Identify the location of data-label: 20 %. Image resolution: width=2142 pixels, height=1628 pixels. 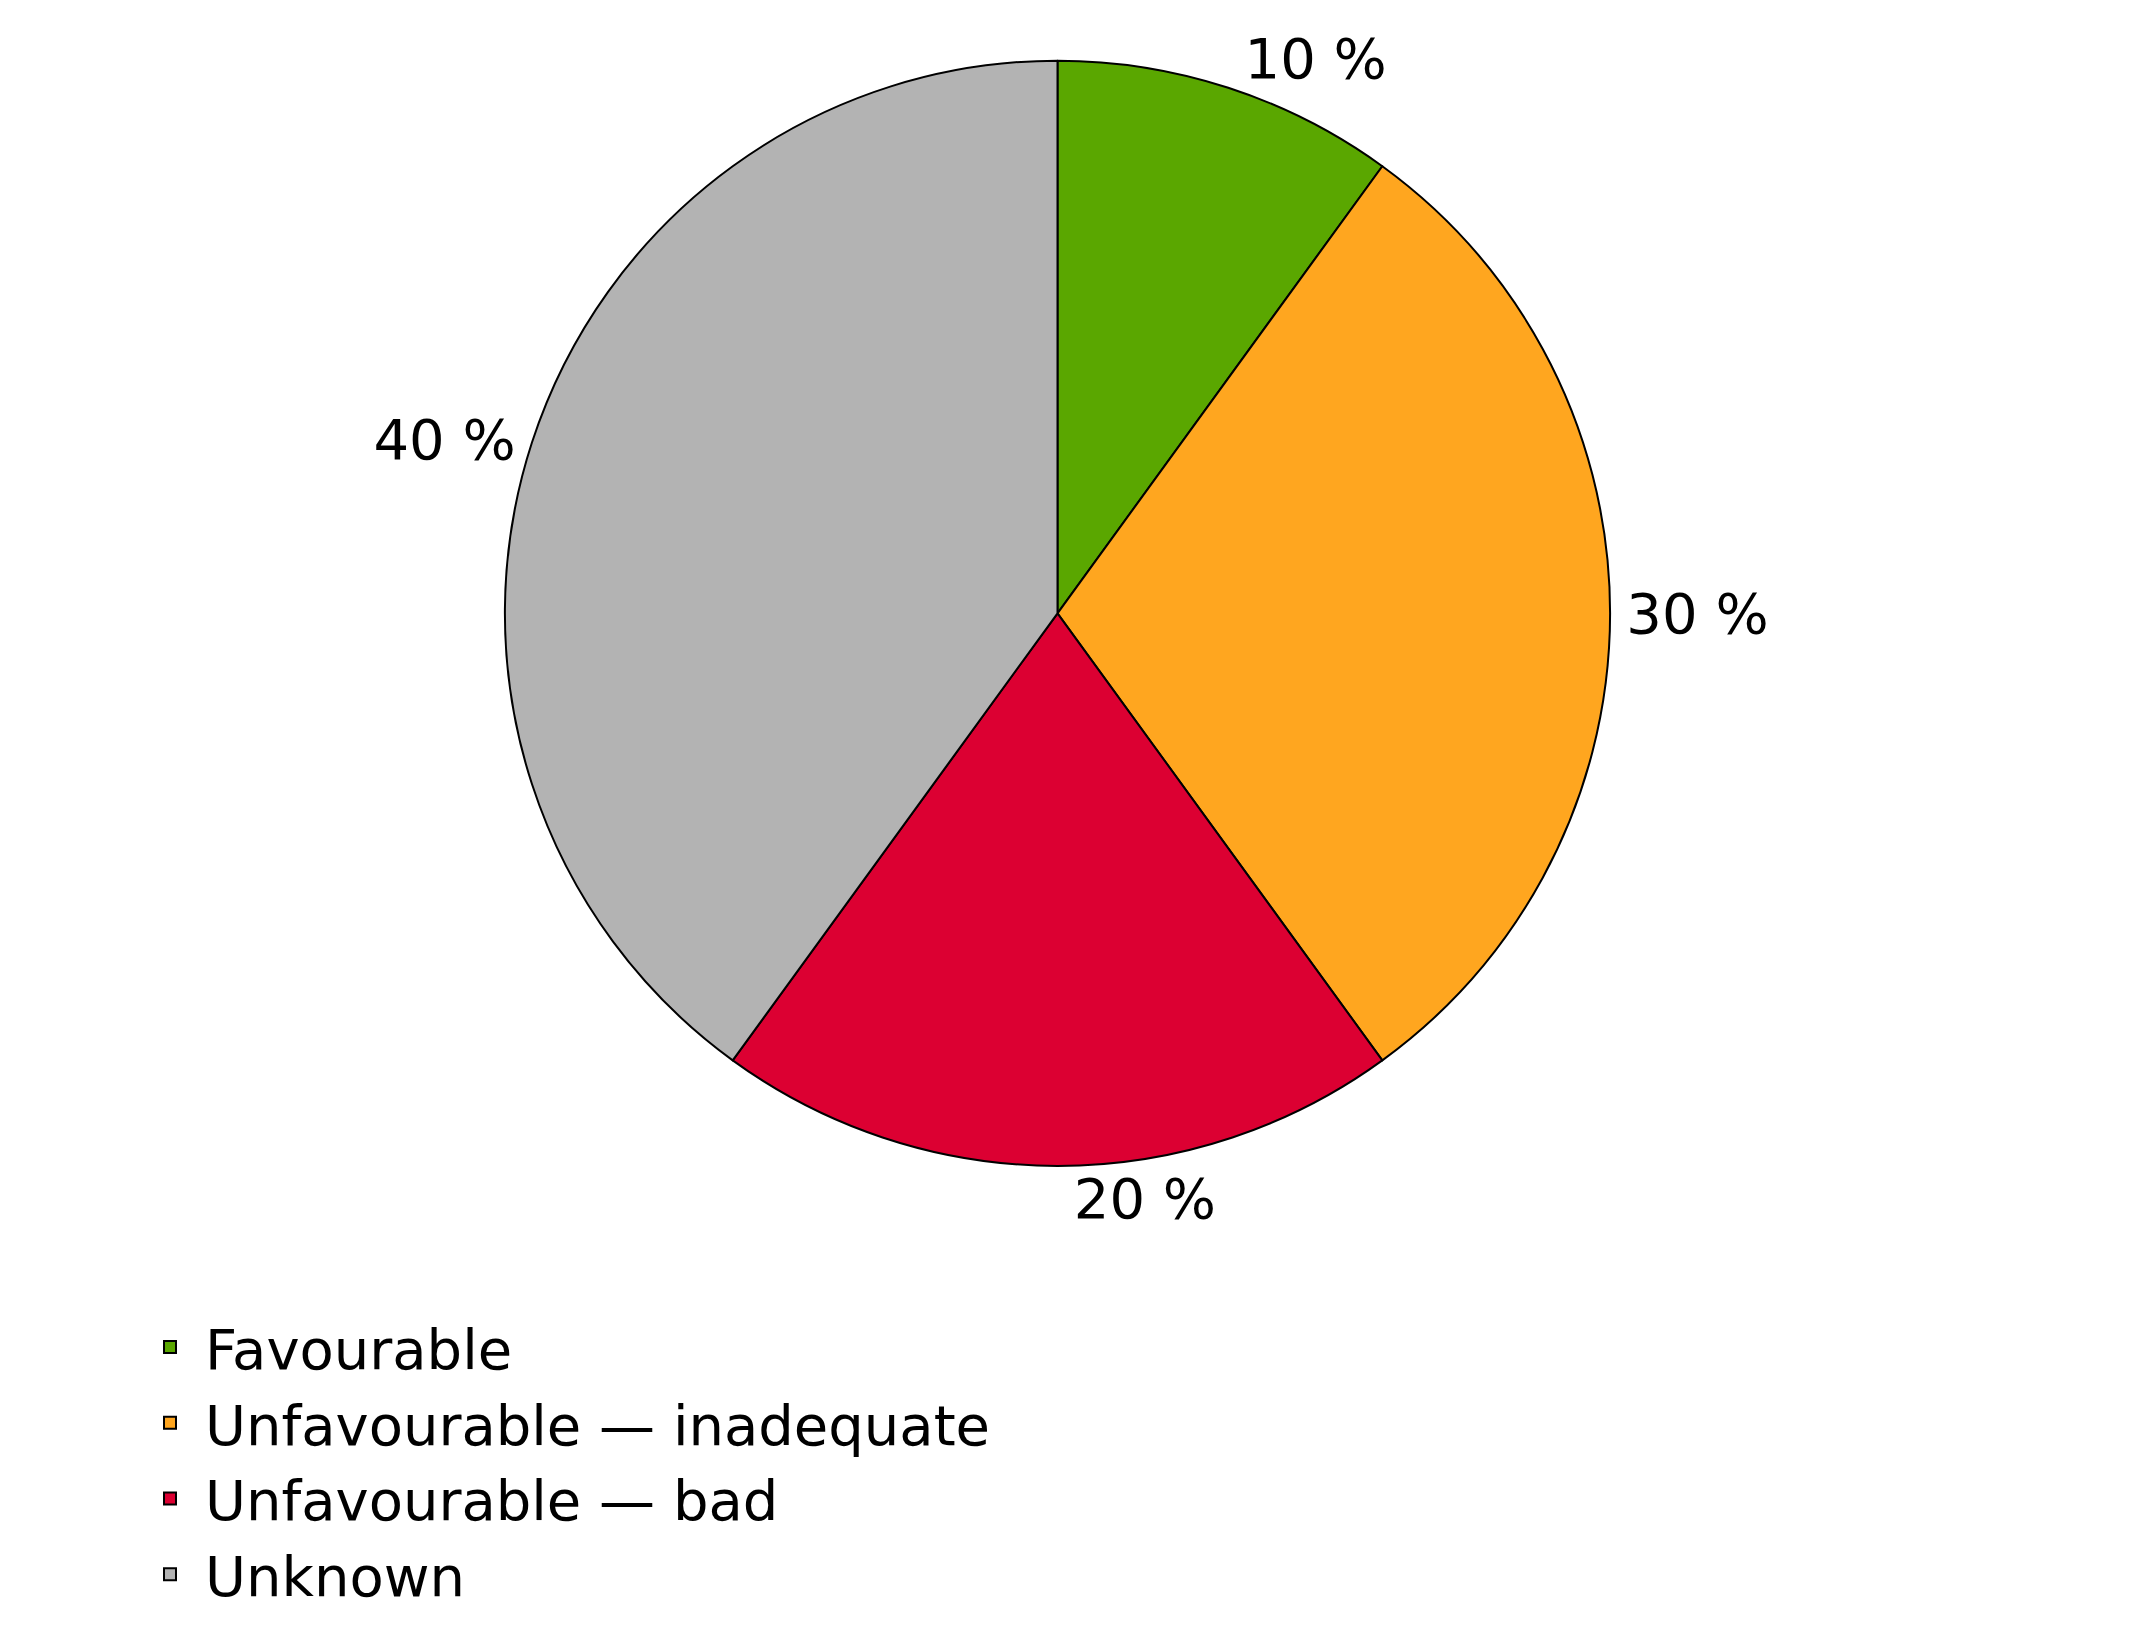
(1145, 1198).